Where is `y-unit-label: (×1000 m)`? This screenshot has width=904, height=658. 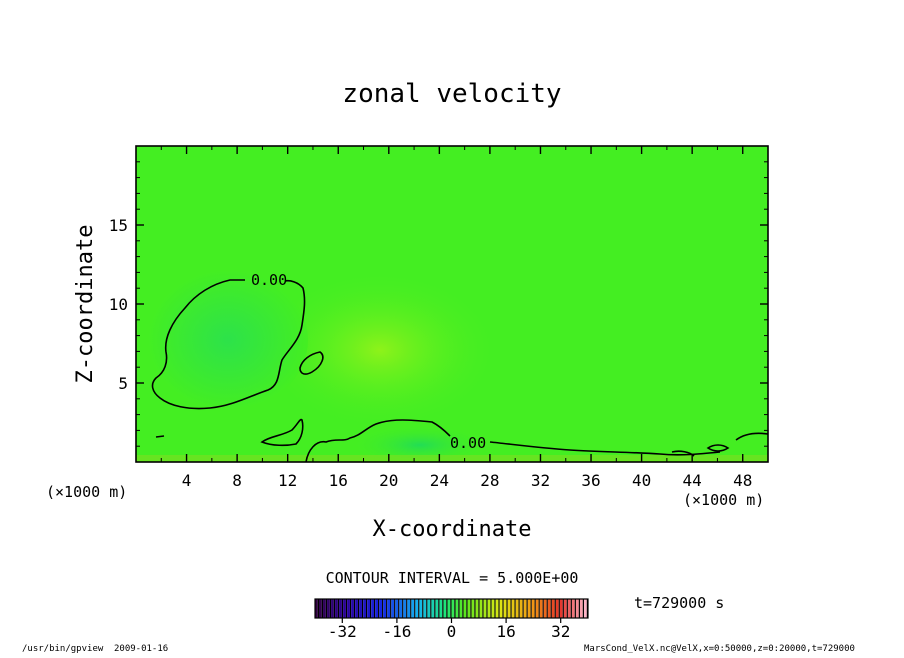 y-unit-label: (×1000 m) is located at coordinates (86, 492).